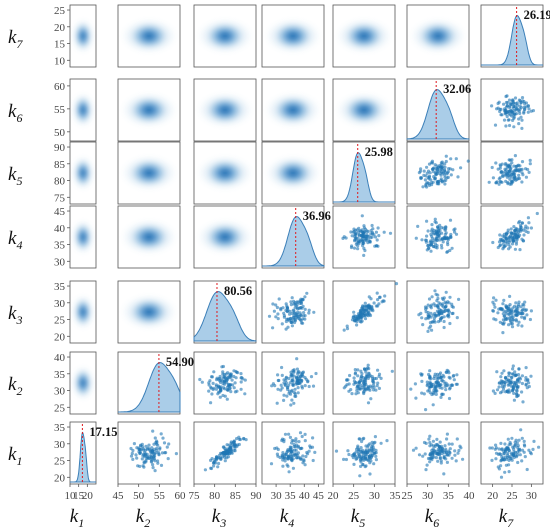  What do you see at coordinates (225, 173) in the screenshot?
I see `cell-r3-c3` at bounding box center [225, 173].